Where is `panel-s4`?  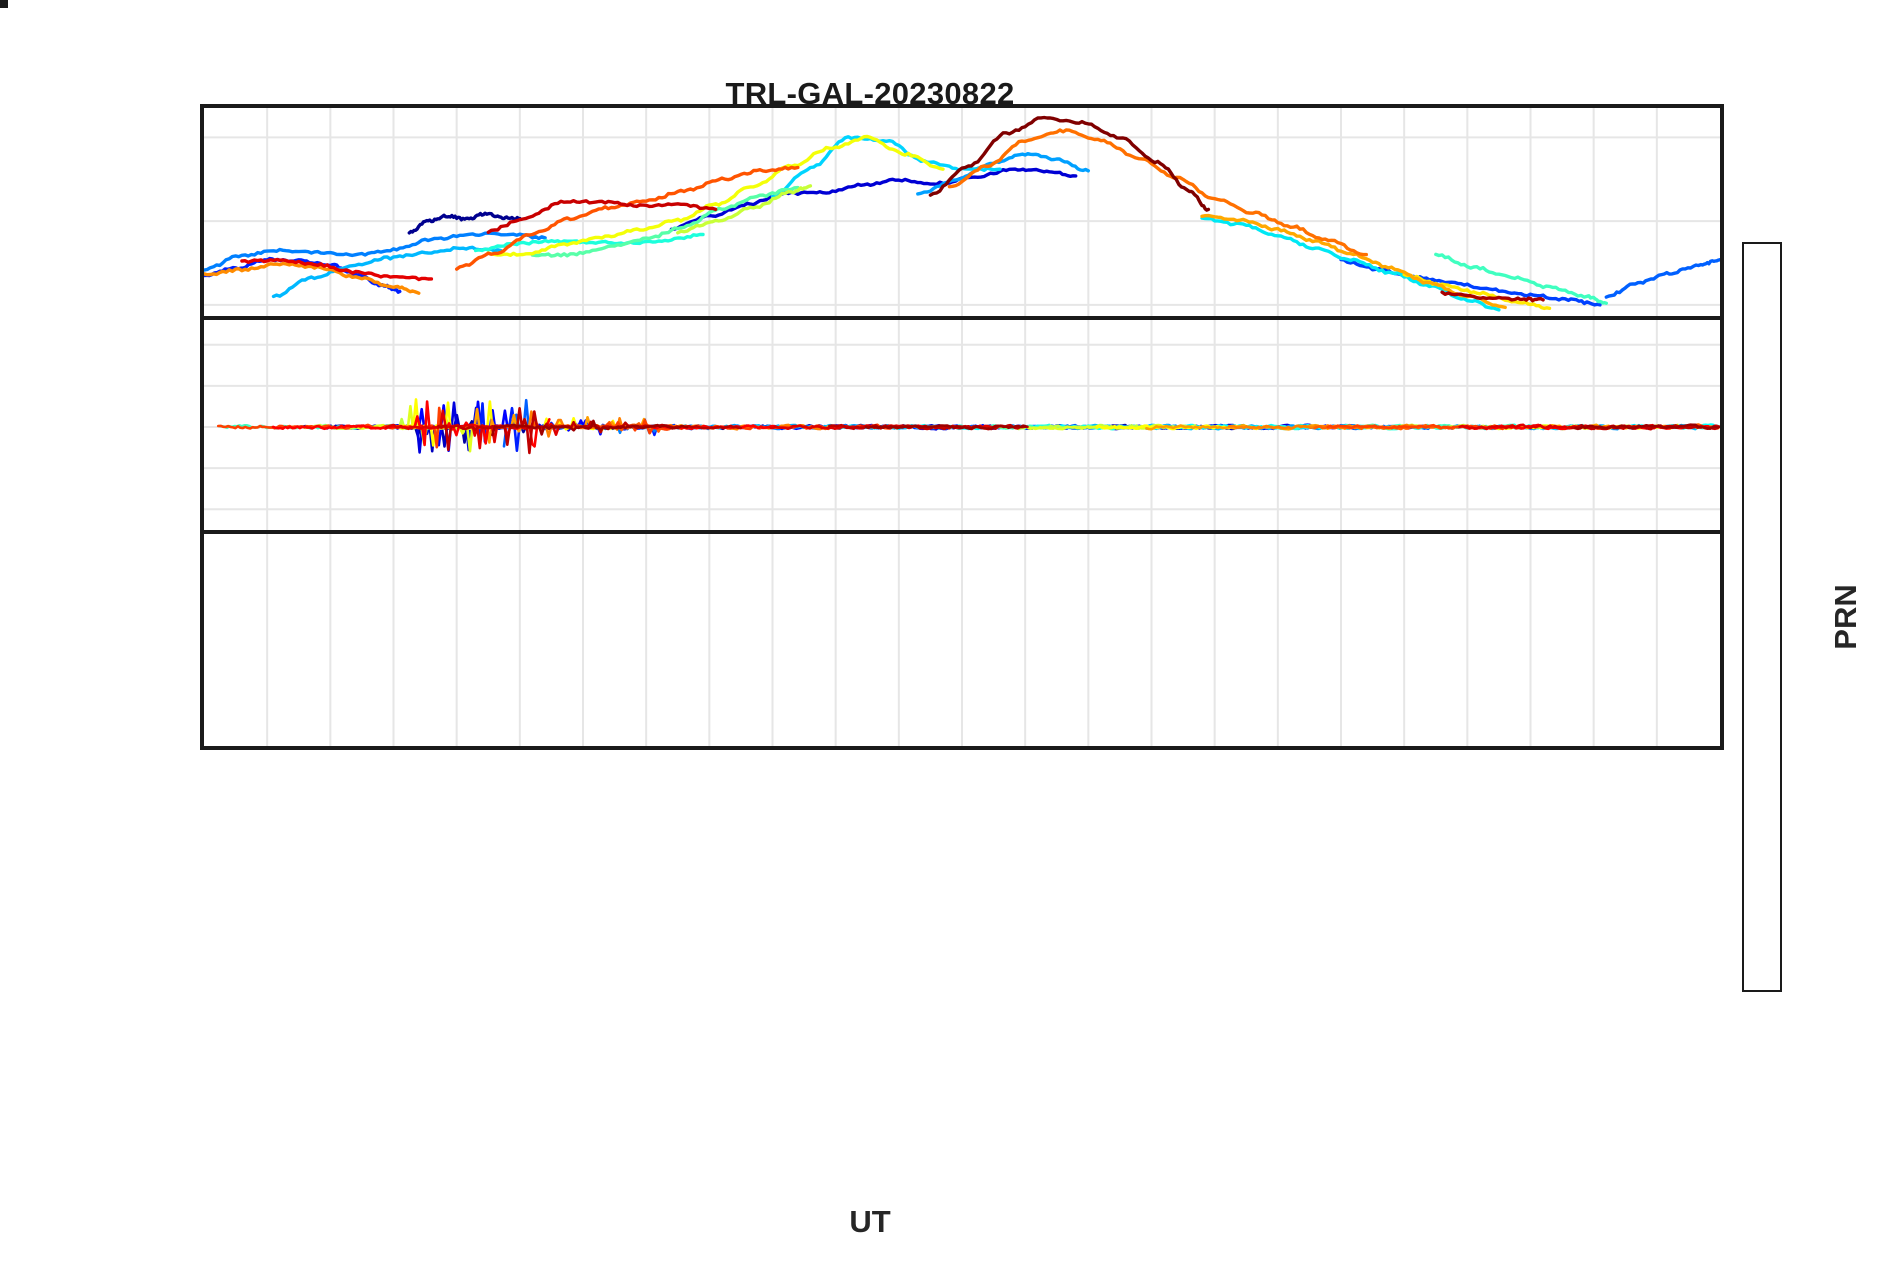
panel-s4 is located at coordinates (962, 640).